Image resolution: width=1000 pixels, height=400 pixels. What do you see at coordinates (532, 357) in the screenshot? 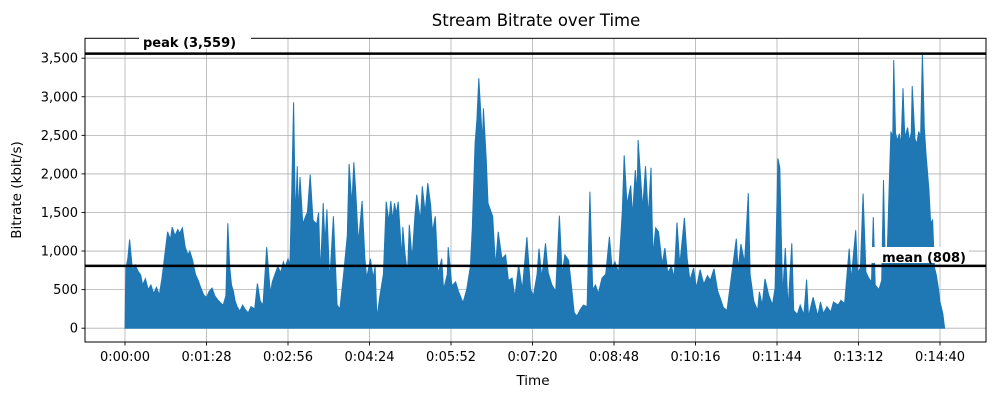
I see `x-tick-label: 0:07:20` at bounding box center [532, 357].